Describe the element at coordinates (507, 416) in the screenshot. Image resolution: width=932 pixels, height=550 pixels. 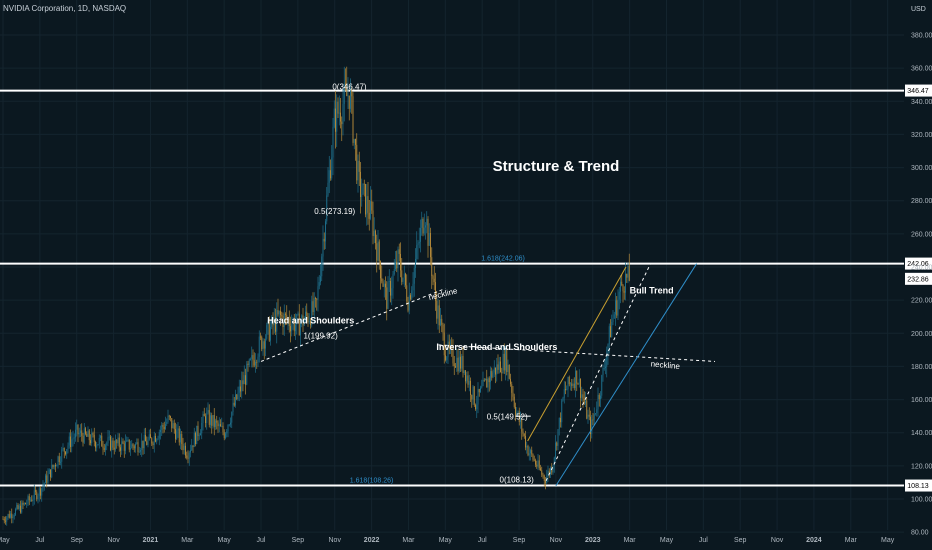
I see `fib-label-low-mid: 0.5(149.52)` at that location.